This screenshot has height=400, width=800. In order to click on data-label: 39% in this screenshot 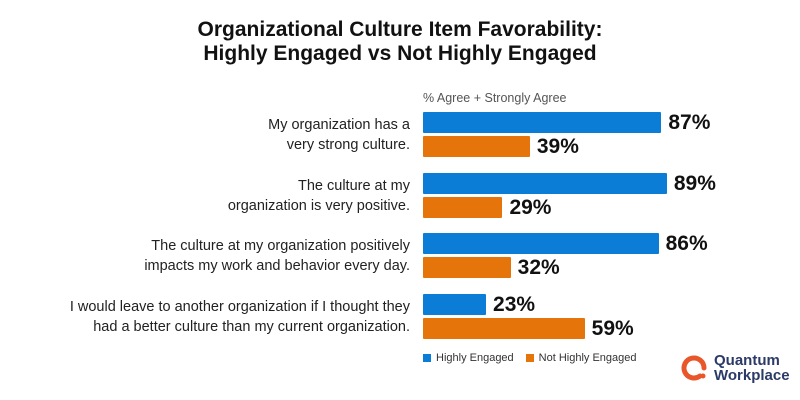, I will do `click(557, 146)`.